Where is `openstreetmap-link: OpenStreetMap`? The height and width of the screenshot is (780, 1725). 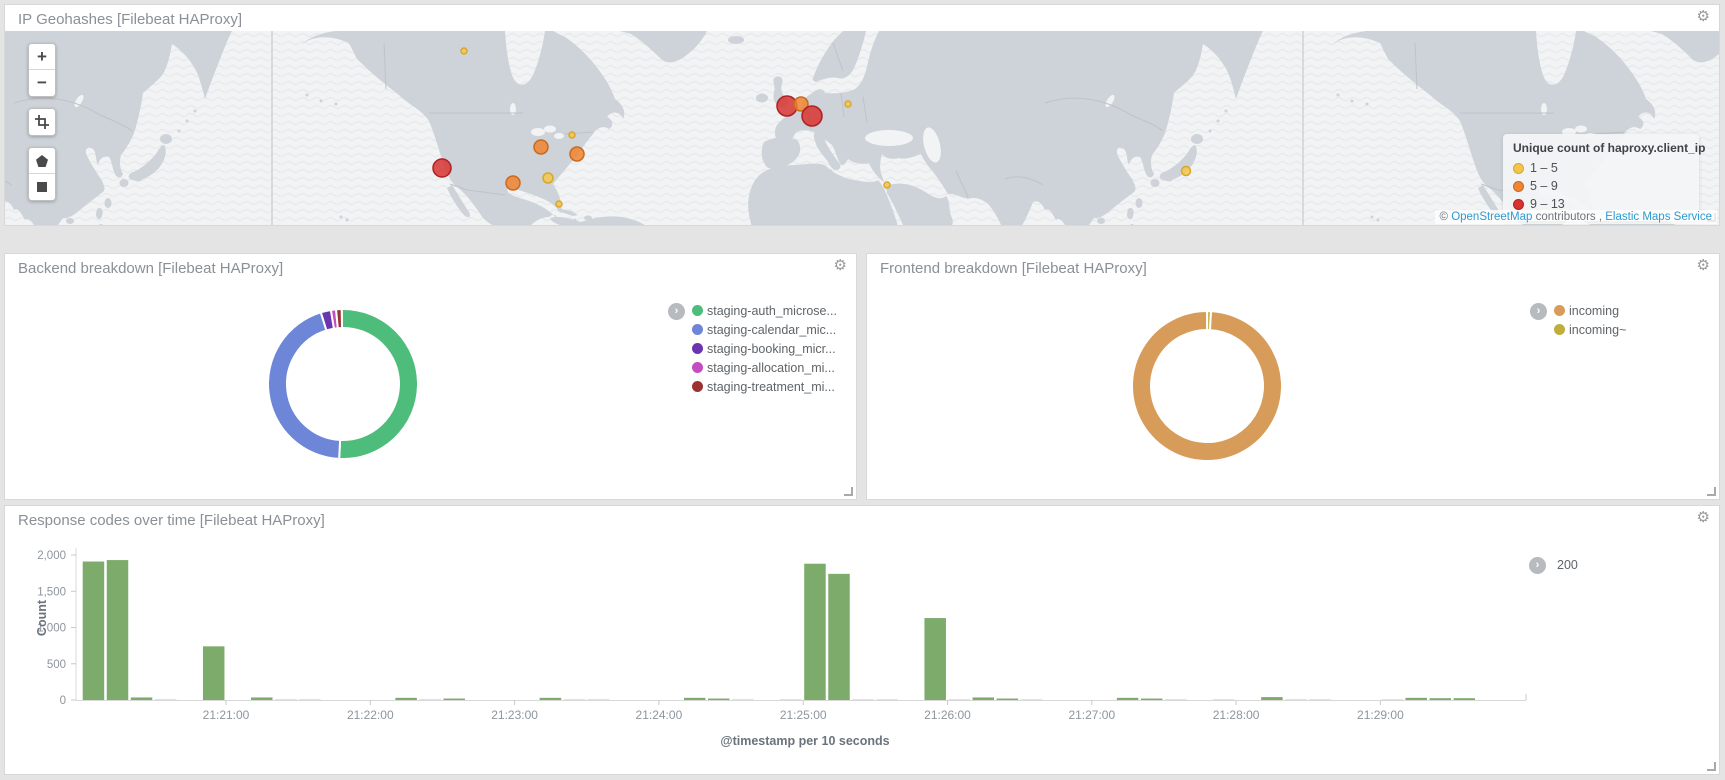
openstreetmap-link: OpenStreetMap is located at coordinates (1492, 217).